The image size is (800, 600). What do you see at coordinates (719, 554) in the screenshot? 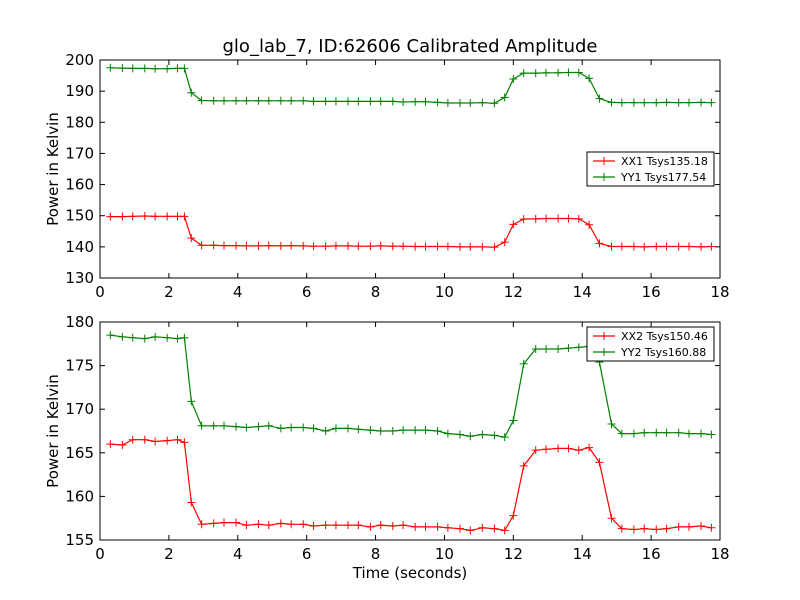
I see `x-tick-label: 18` at bounding box center [719, 554].